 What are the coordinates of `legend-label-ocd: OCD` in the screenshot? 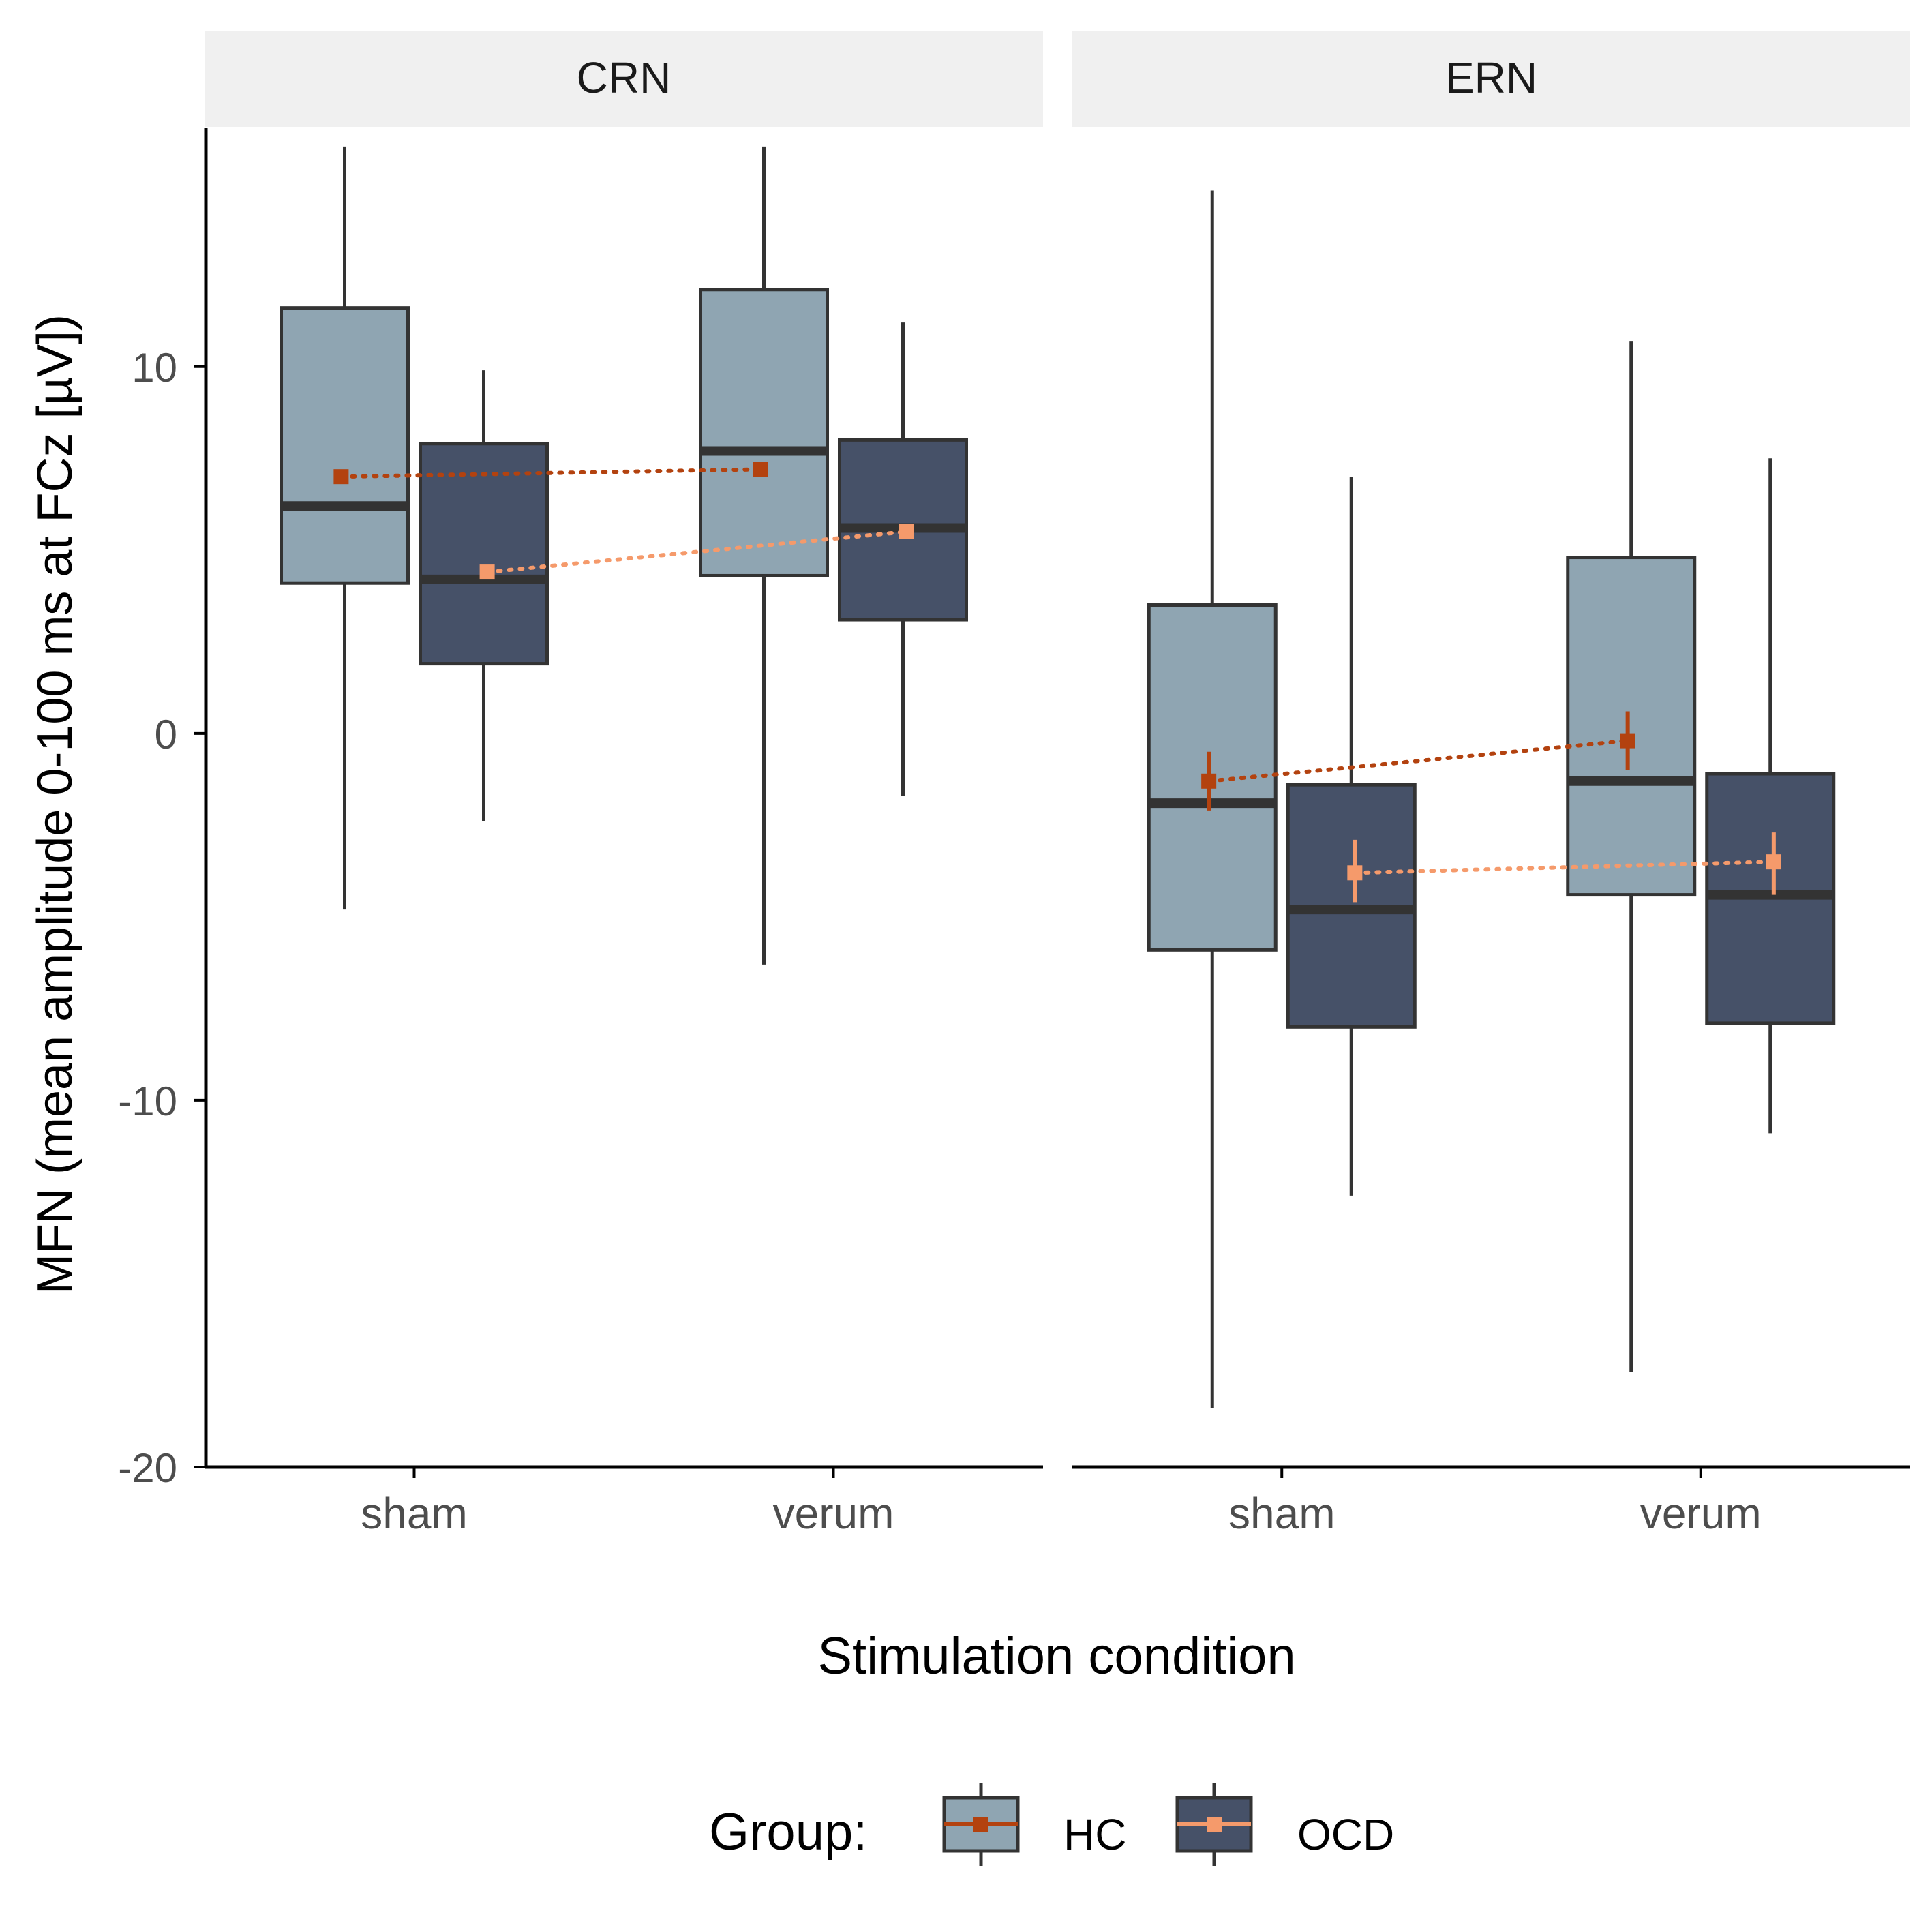 It's located at (1345, 1835).